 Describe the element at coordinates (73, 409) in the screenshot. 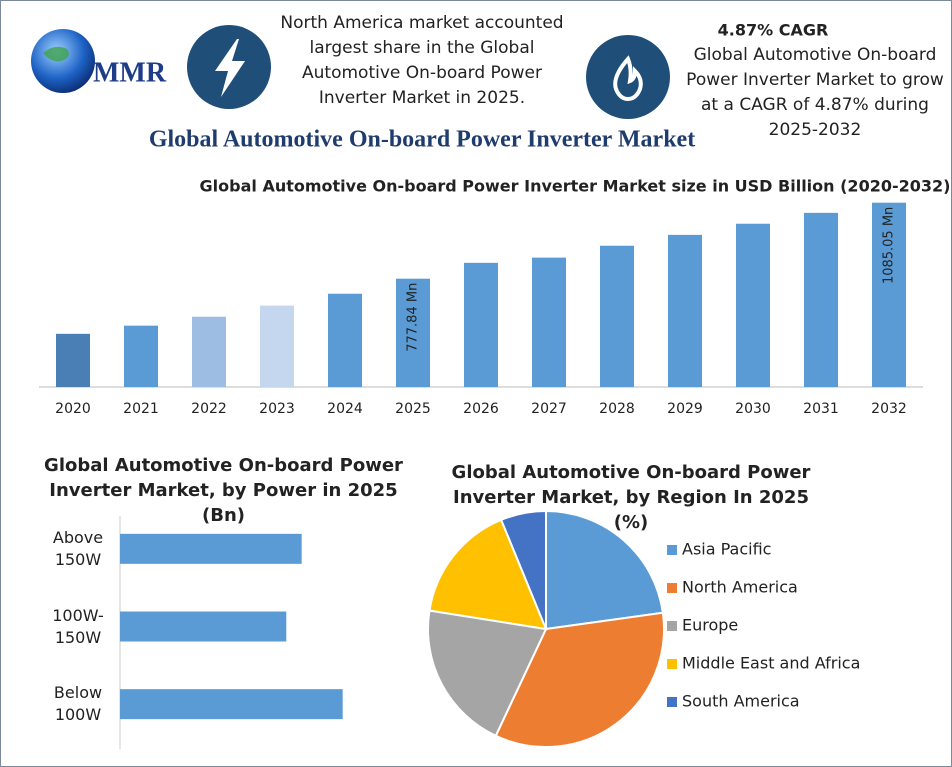

I see `x-tick-label: 2020` at that location.